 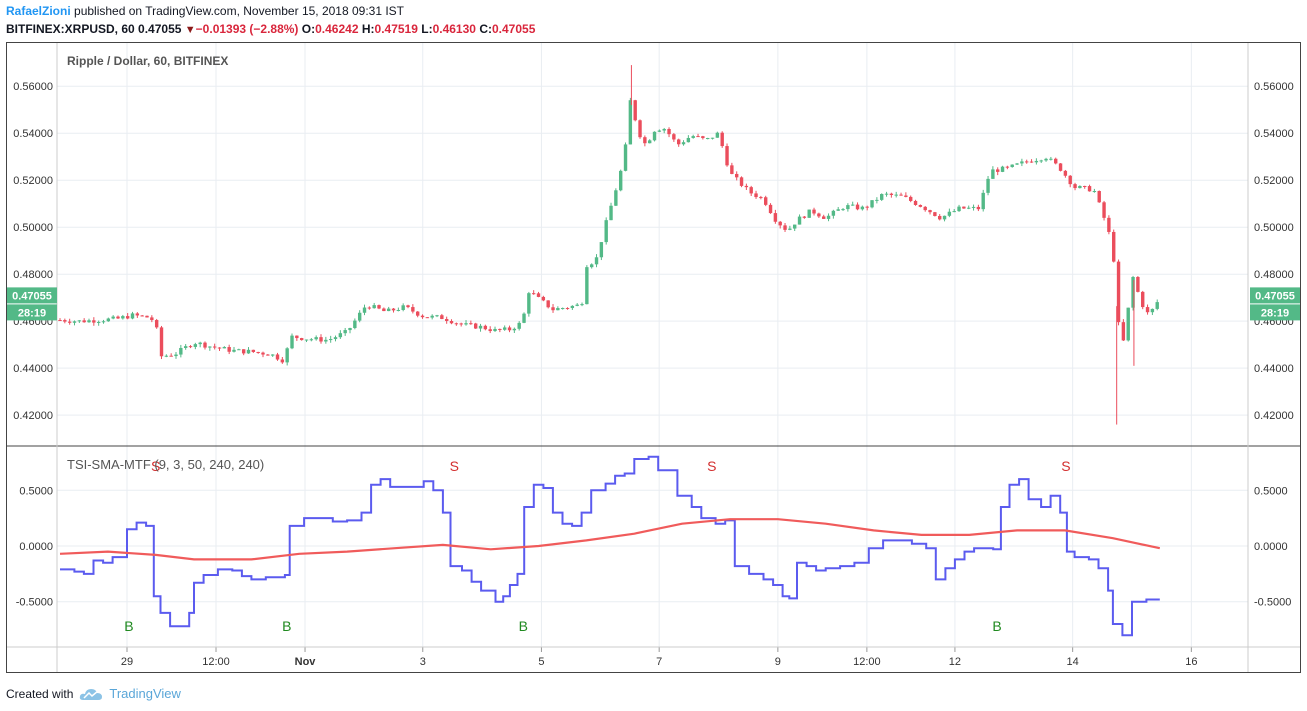 I want to click on down-arrow-icon: ▼, so click(x=190, y=30).